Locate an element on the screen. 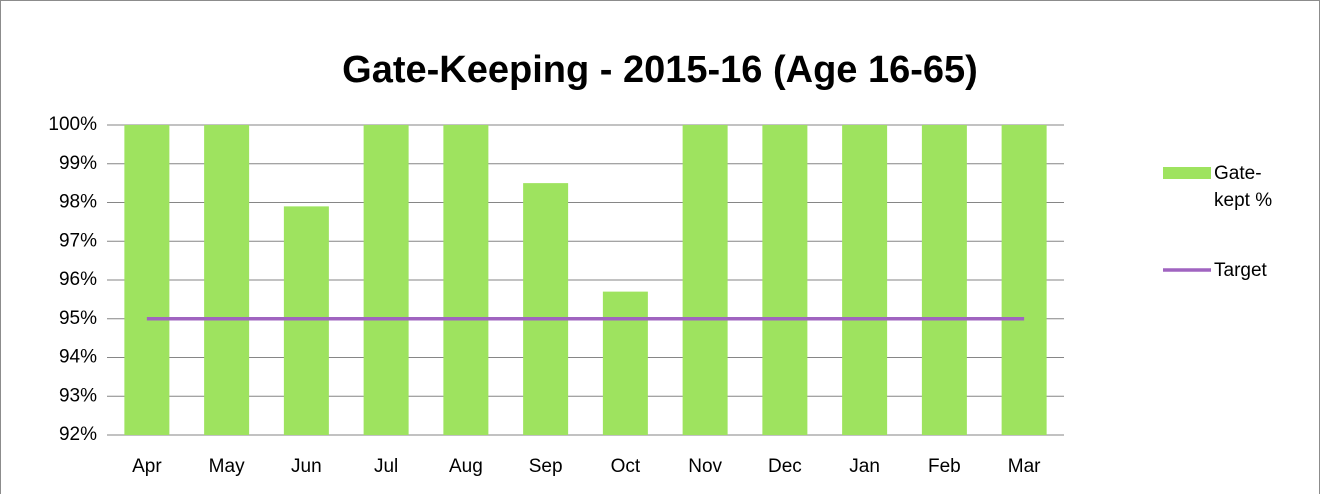 The height and width of the screenshot is (494, 1320). y-tick-label: 97% is located at coordinates (78, 240).